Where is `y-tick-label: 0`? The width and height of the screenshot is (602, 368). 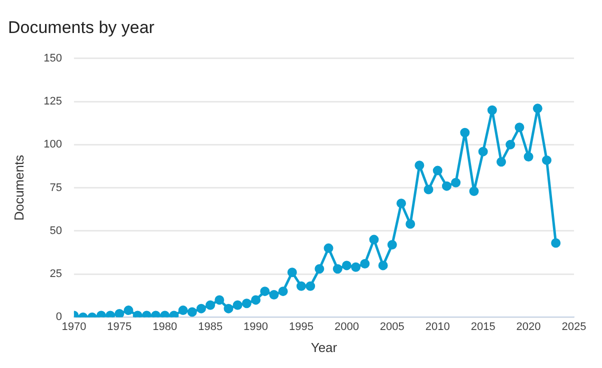
y-tick-label: 0 is located at coordinates (59, 317).